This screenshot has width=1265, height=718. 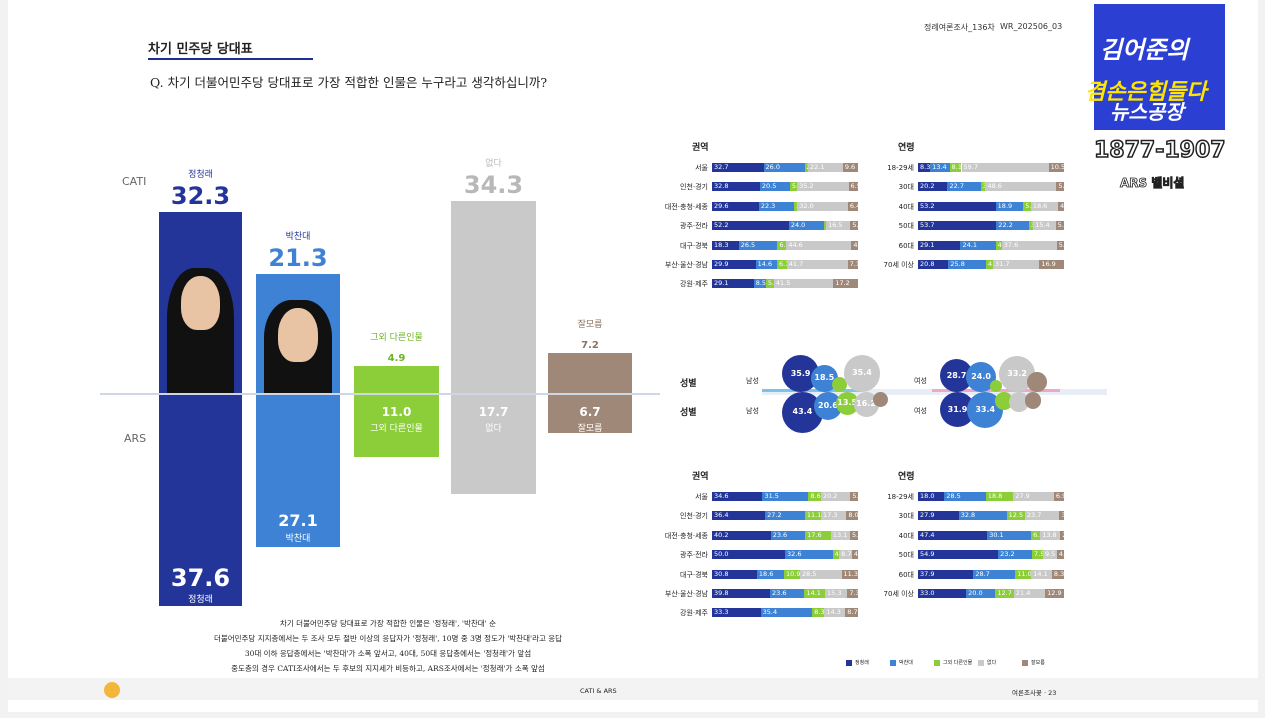 I want to click on stack-segment: 5.6, so click(x=769, y=284).